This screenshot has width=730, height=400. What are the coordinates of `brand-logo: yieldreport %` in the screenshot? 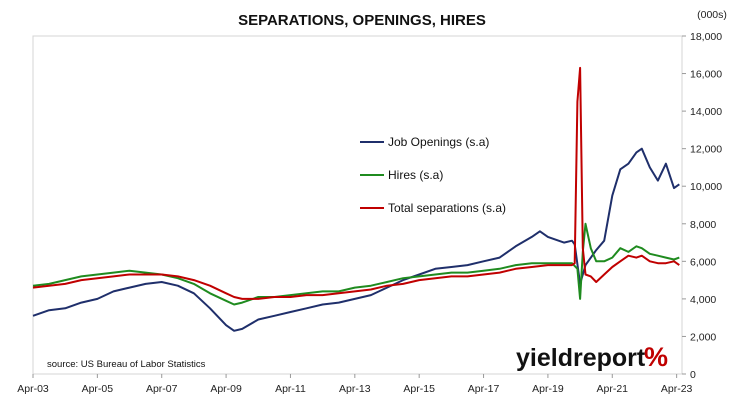 It's located at (592, 357).